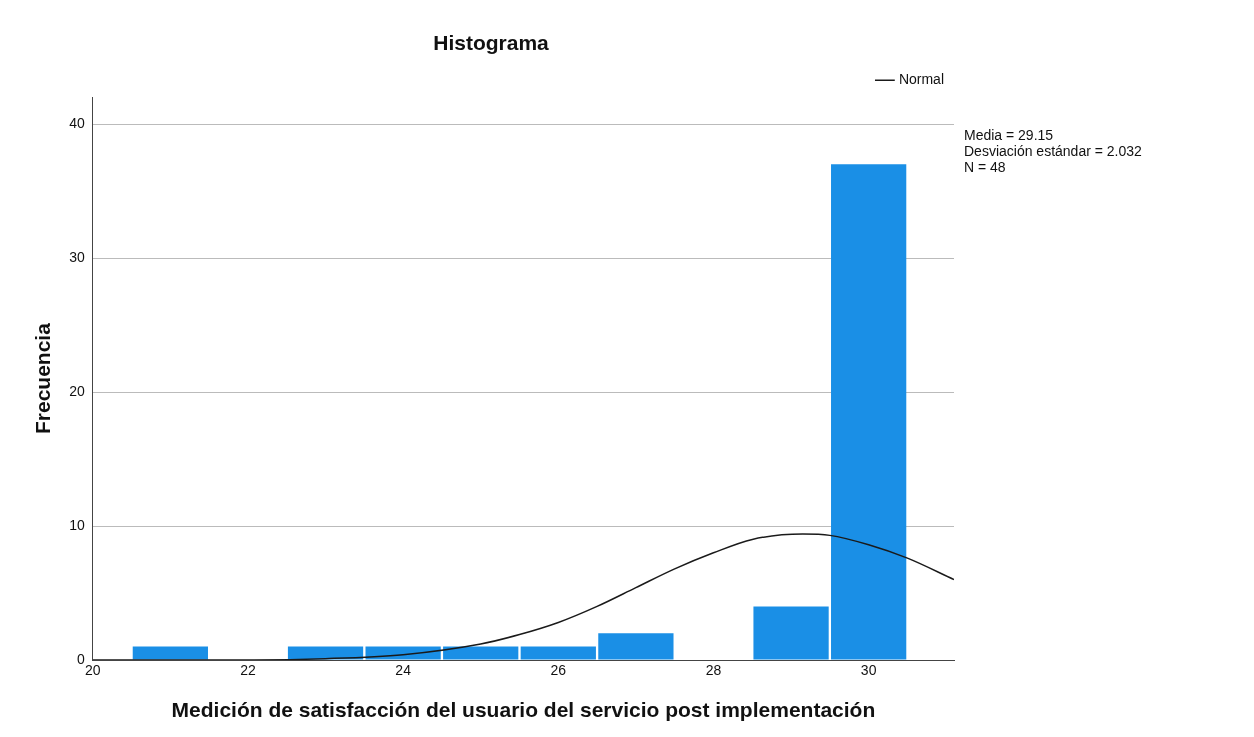 This screenshot has height=737, width=1254. Describe the element at coordinates (77, 390) in the screenshot. I see `y-tick-label: 20` at that location.